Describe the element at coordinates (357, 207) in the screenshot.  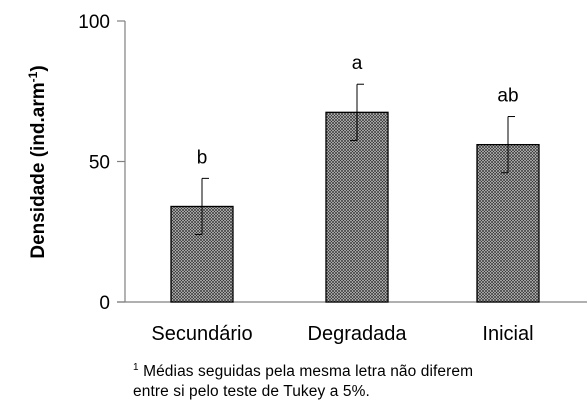
I see `bar` at that location.